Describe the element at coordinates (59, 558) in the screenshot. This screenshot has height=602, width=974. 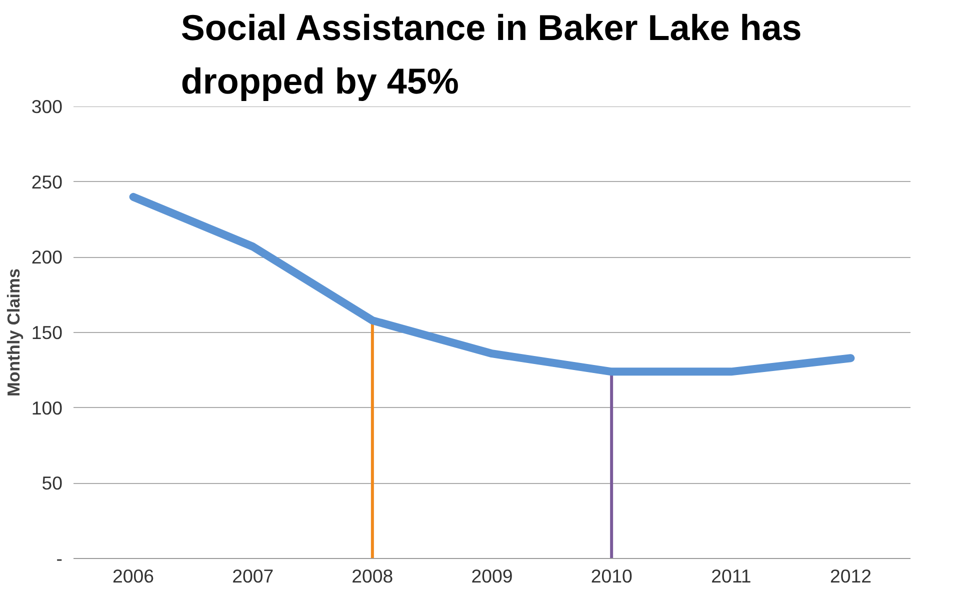
I see `y-tick-label: -` at that location.